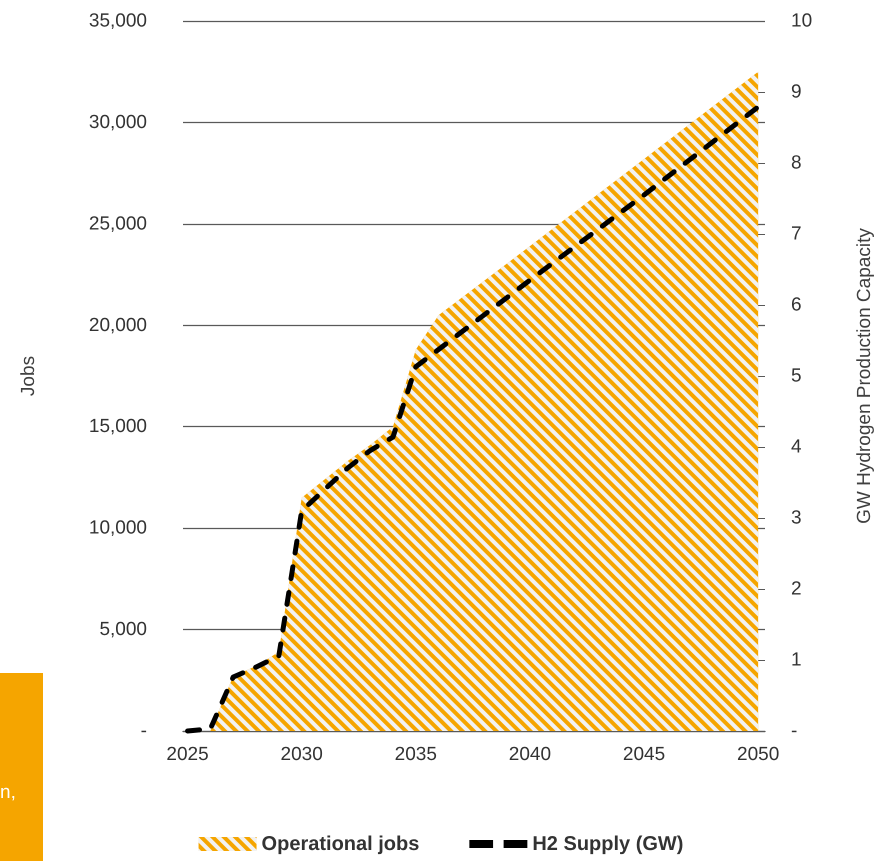 The image size is (882, 861). What do you see at coordinates (117, 528) in the screenshot?
I see `y-tick-label: 10,000` at bounding box center [117, 528].